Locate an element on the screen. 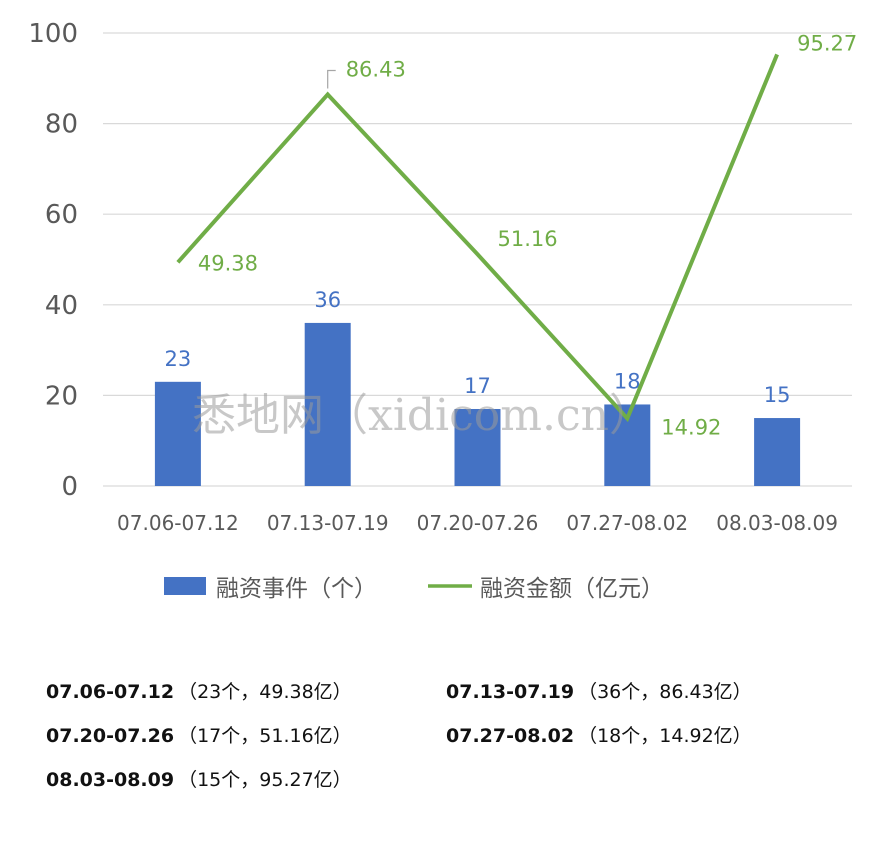  summary-item: 08.03-08.09 （15个，95.27亿） is located at coordinates (258, 778).